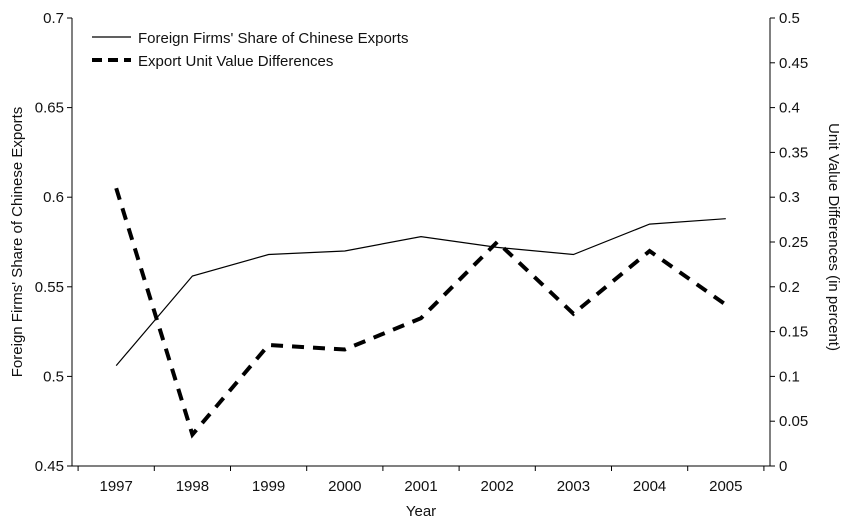 The height and width of the screenshot is (519, 844). What do you see at coordinates (789, 376) in the screenshot?
I see `right-tick-label: 0.1` at bounding box center [789, 376].